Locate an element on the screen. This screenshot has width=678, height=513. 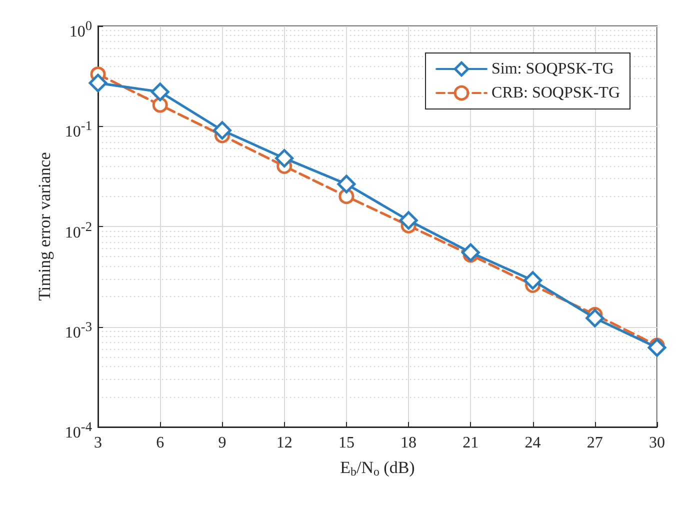
x-tick-label: 3 is located at coordinates (98, 443).